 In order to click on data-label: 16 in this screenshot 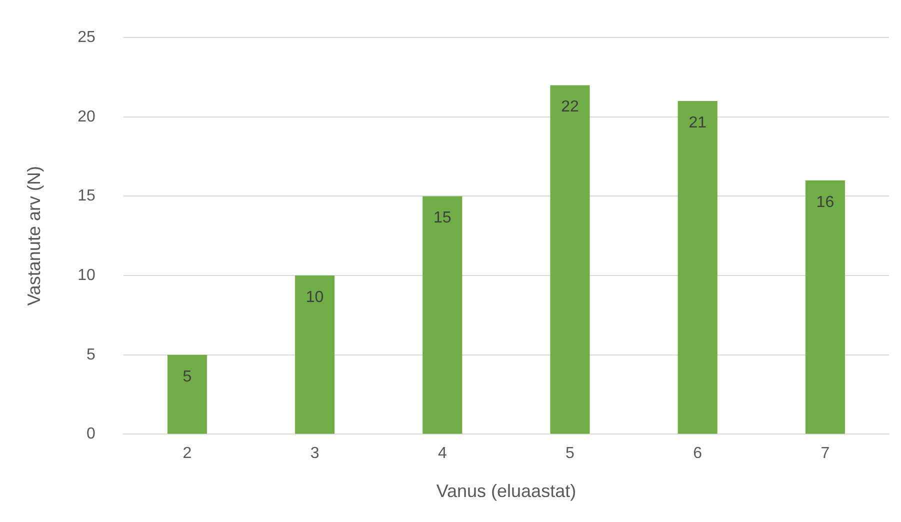, I will do `click(825, 202)`.